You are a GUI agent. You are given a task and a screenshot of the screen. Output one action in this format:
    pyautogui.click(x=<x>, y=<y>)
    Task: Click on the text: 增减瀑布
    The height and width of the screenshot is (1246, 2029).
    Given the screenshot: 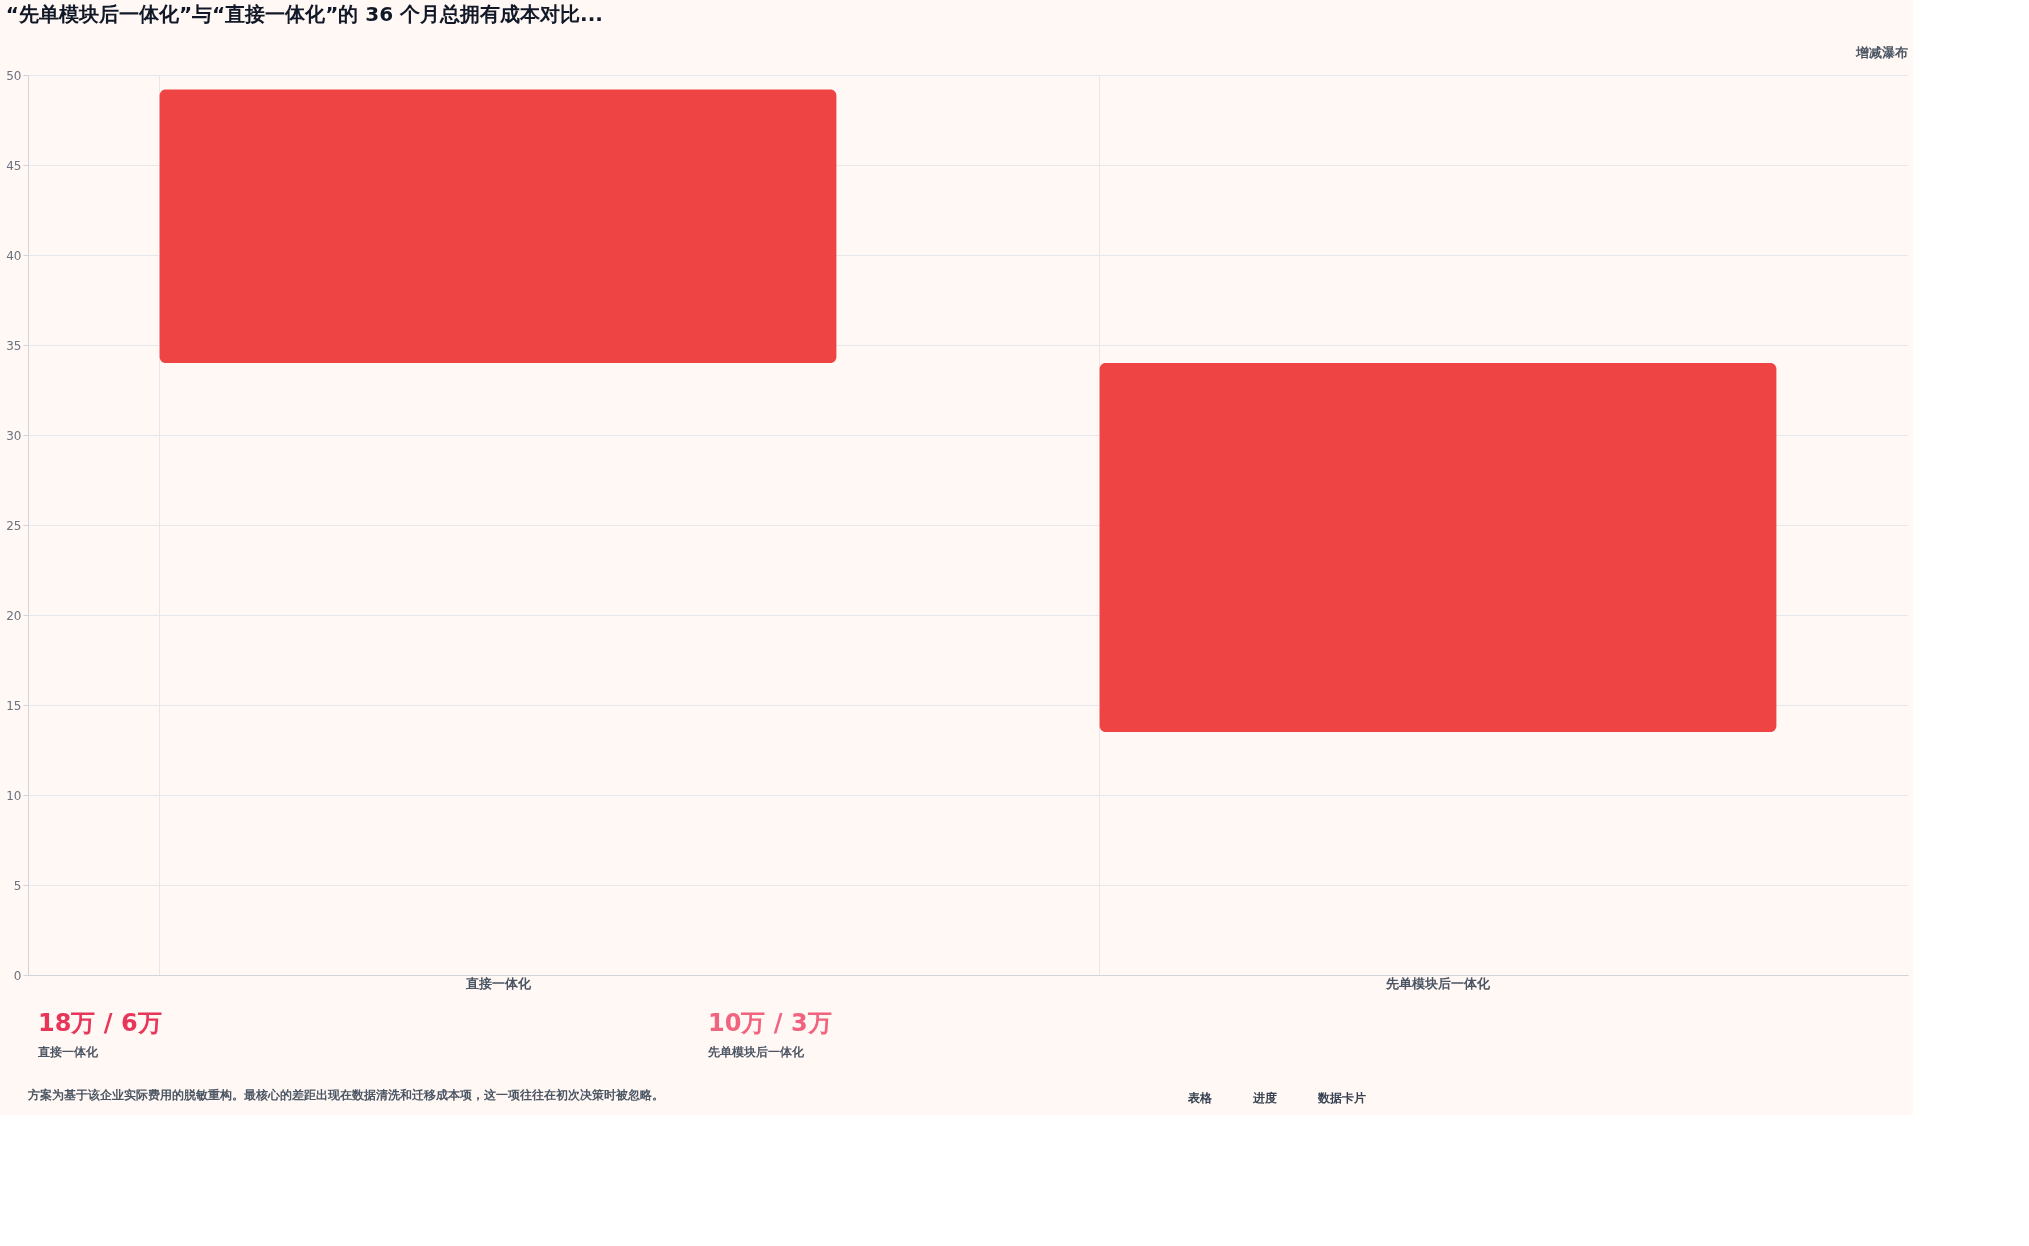 What is the action you would take?
    pyautogui.click(x=1881, y=52)
    